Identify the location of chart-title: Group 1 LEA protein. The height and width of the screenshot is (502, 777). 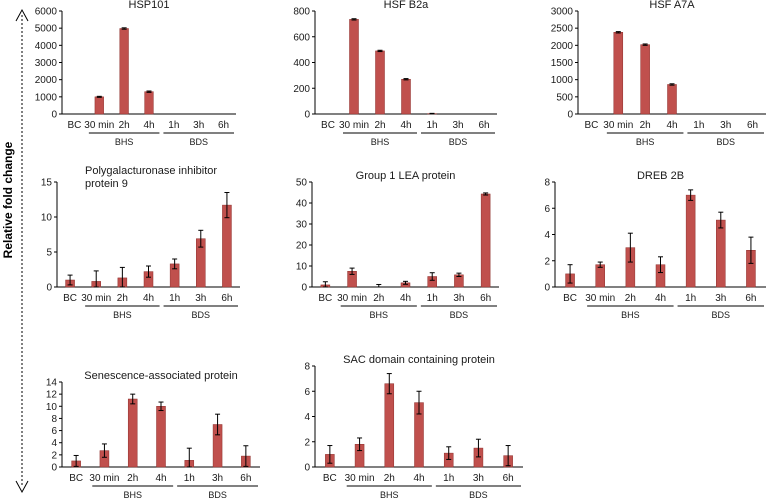
(406, 176).